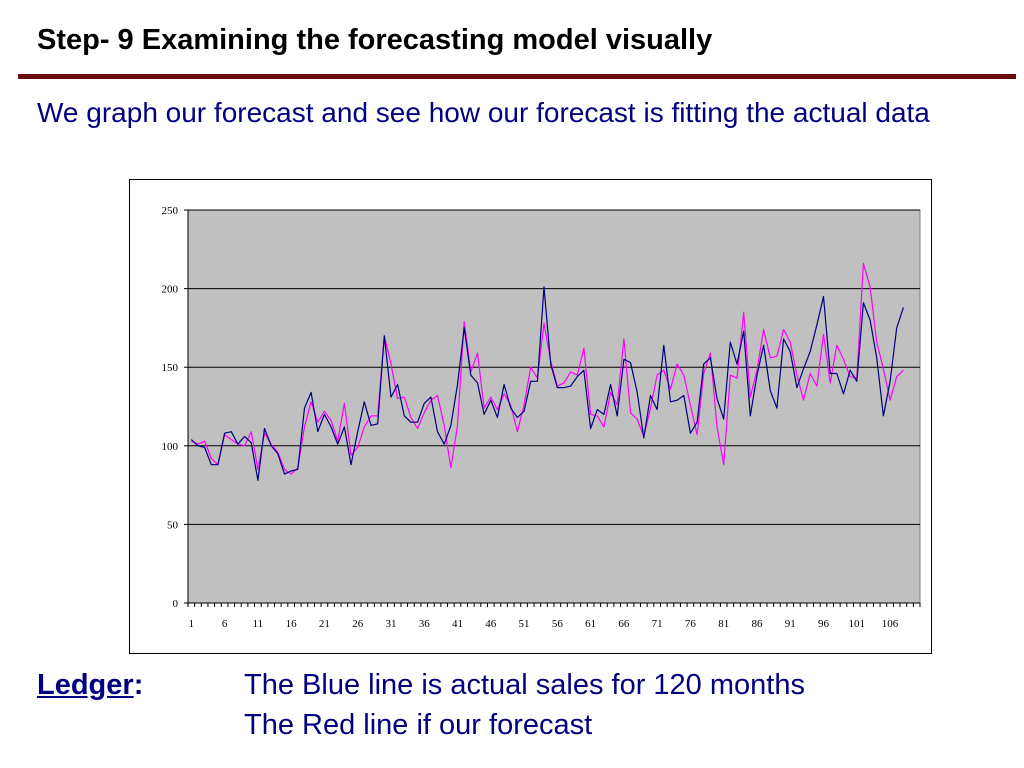  Describe the element at coordinates (173, 525) in the screenshot. I see `y-tick-label: 50` at that location.